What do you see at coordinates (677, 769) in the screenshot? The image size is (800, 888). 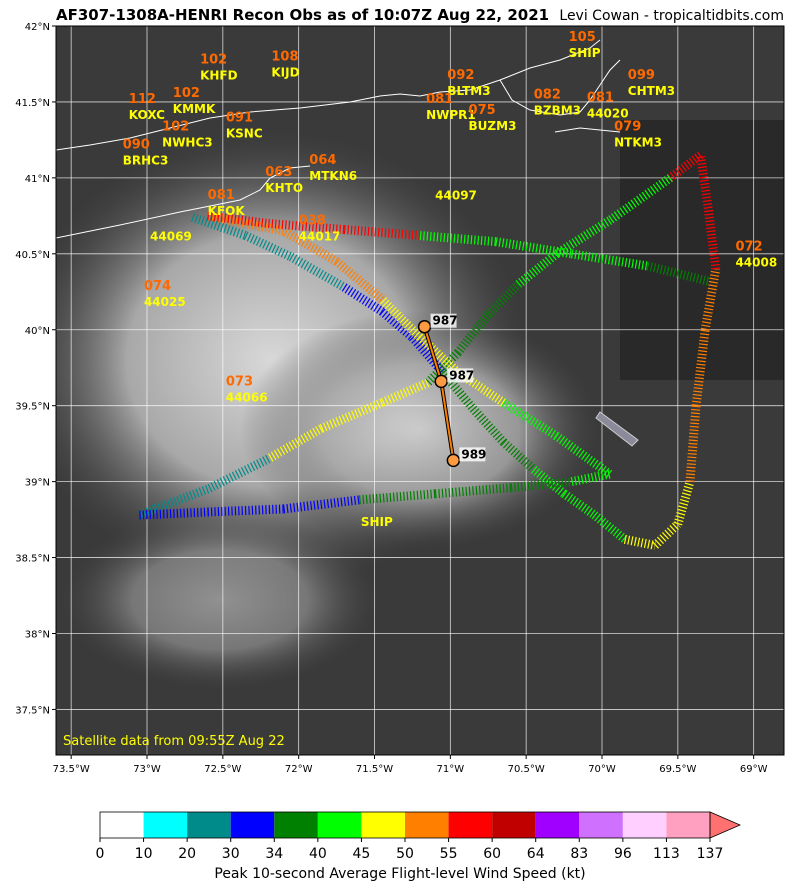 I see `lon-tick-label: 69.5°W` at bounding box center [677, 769].